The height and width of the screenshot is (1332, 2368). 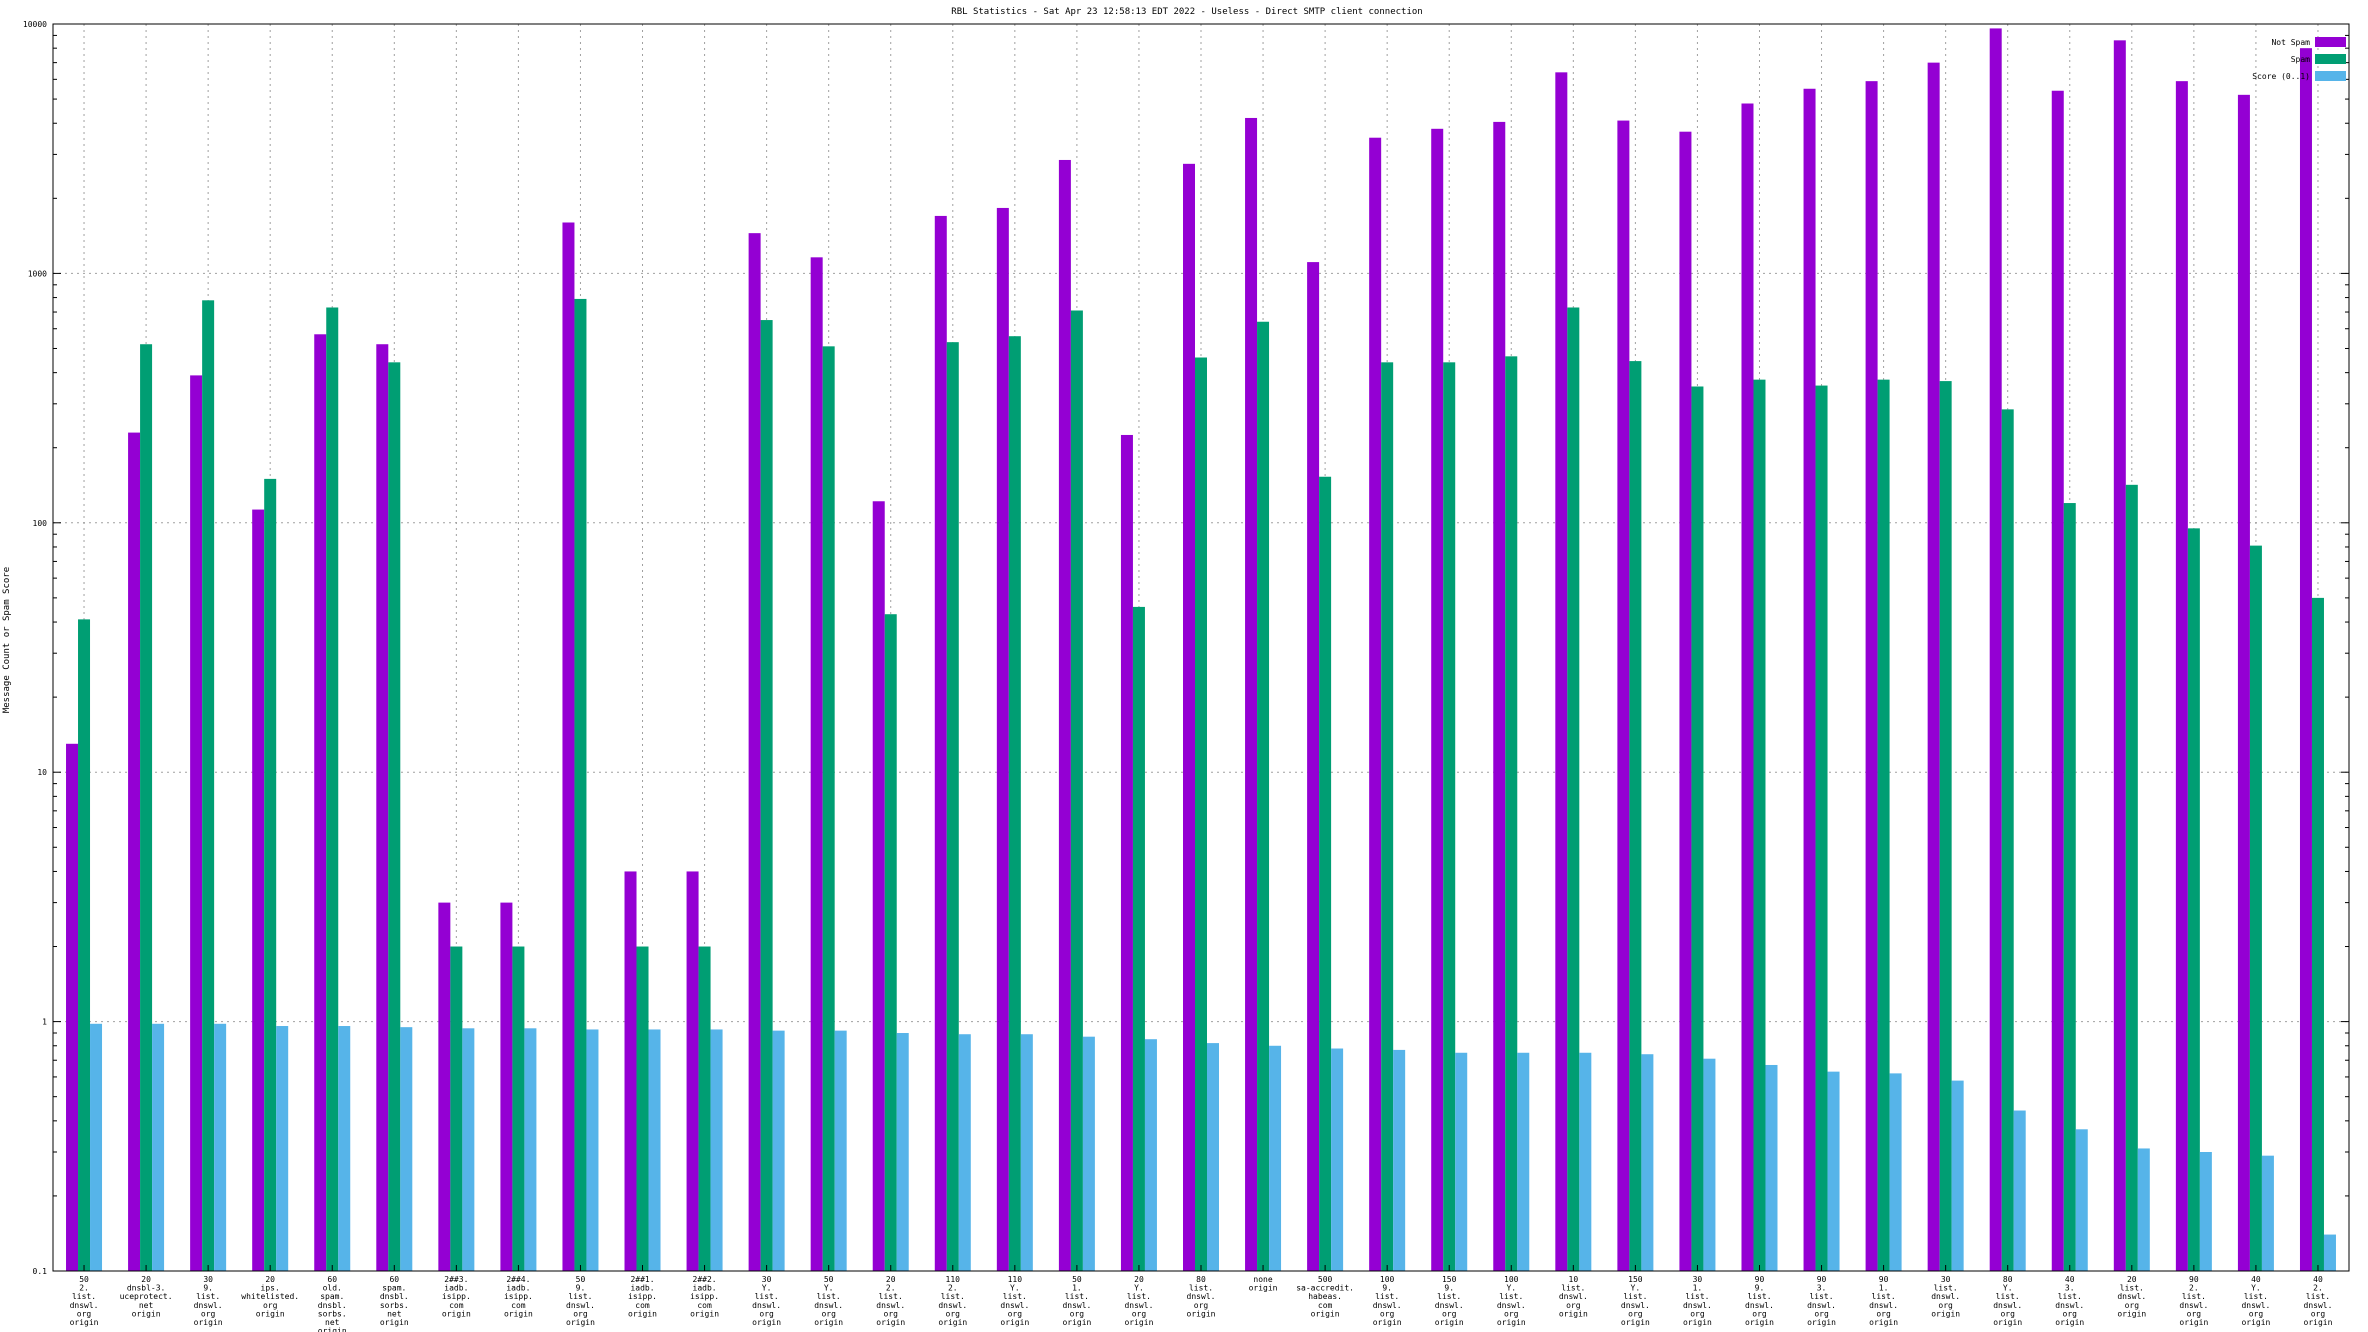 I want to click on x-tick-label-line: net, so click(x=394, y=1313).